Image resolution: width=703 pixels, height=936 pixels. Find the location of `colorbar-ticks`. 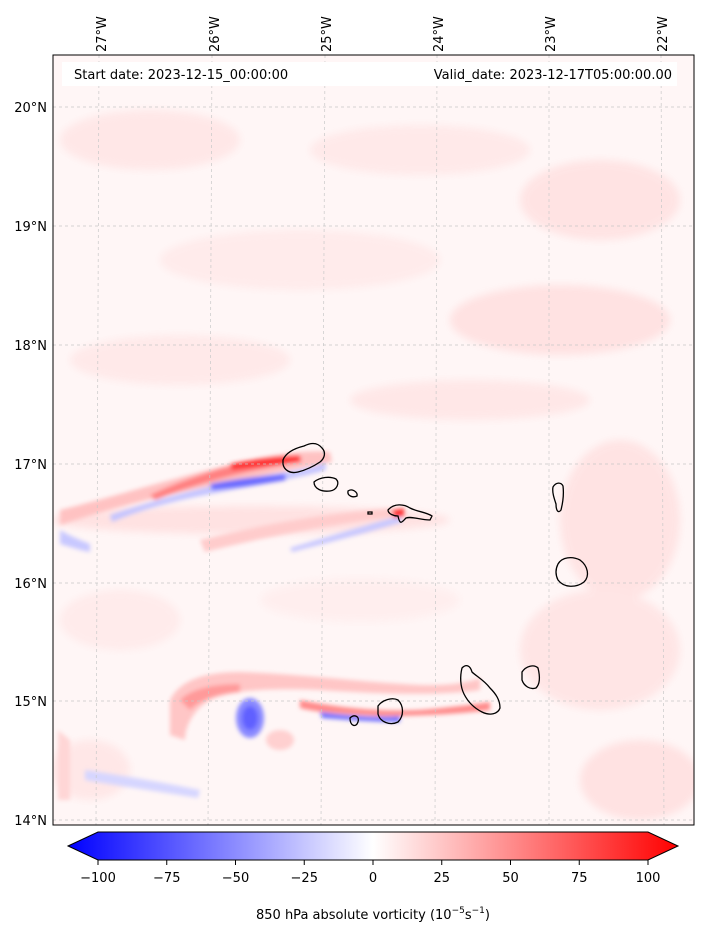

colorbar-ticks is located at coordinates (373, 862).